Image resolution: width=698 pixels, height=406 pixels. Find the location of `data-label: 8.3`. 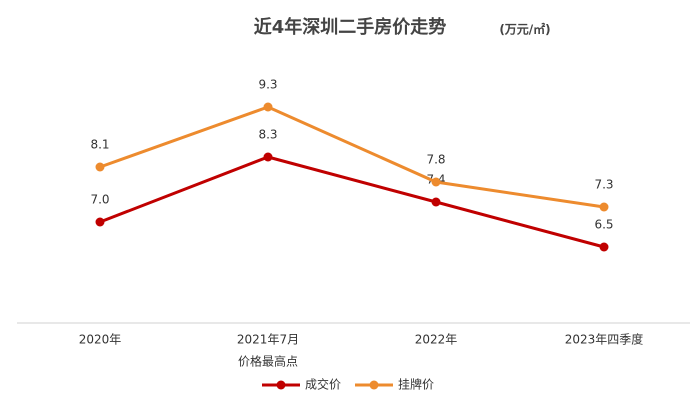

data-label: 8.3 is located at coordinates (267, 135).